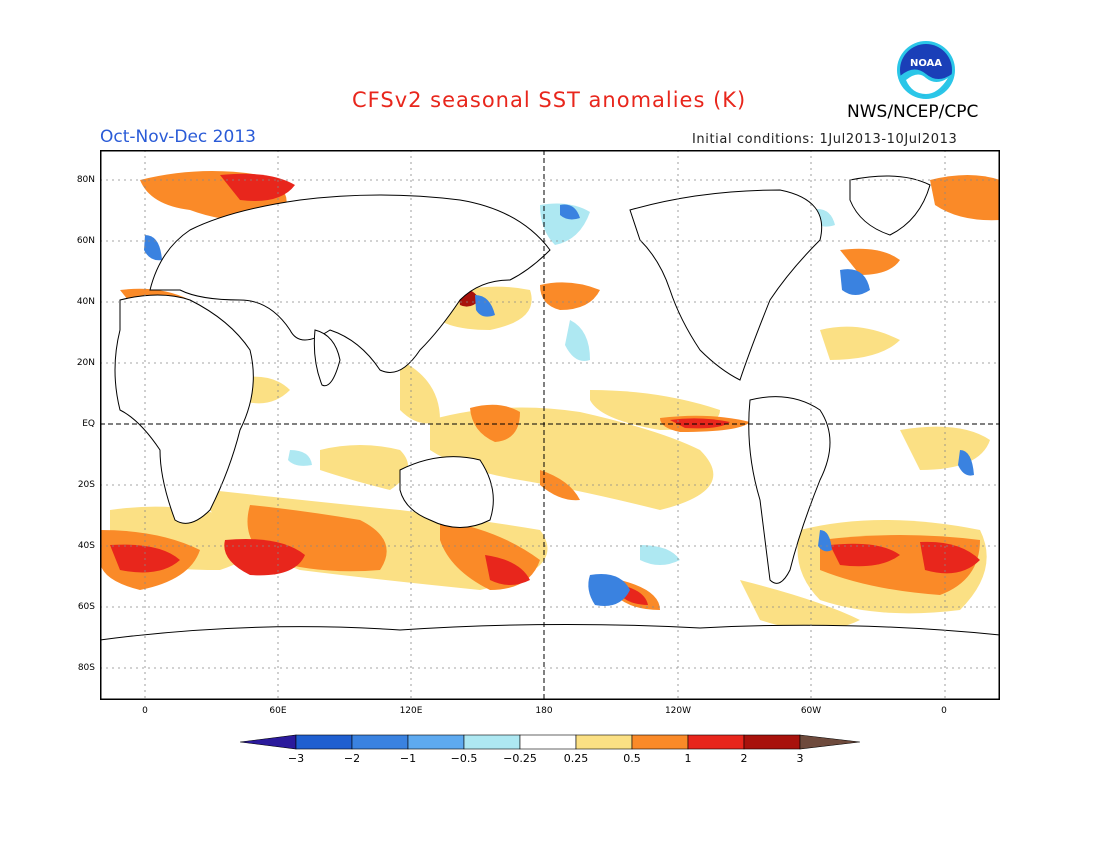 This screenshot has height=850, width=1100. What do you see at coordinates (178, 137) in the screenshot?
I see `season-label: Oct-Nov-Dec 2013` at bounding box center [178, 137].